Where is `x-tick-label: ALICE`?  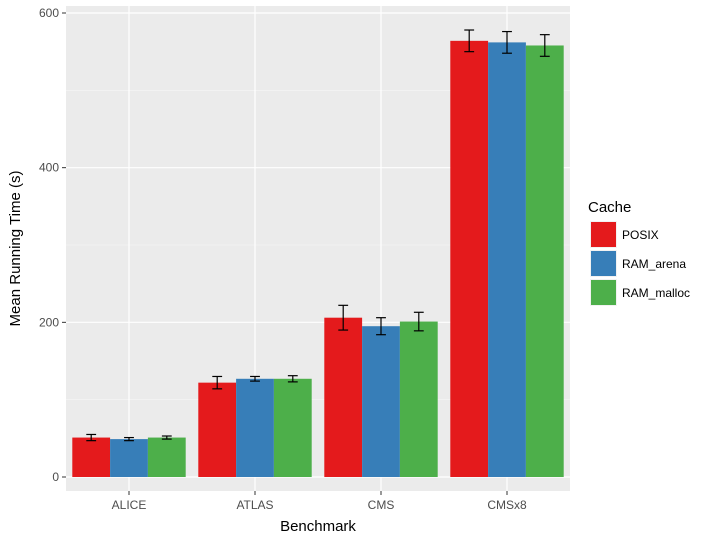 x-tick-label: ALICE is located at coordinates (129, 505).